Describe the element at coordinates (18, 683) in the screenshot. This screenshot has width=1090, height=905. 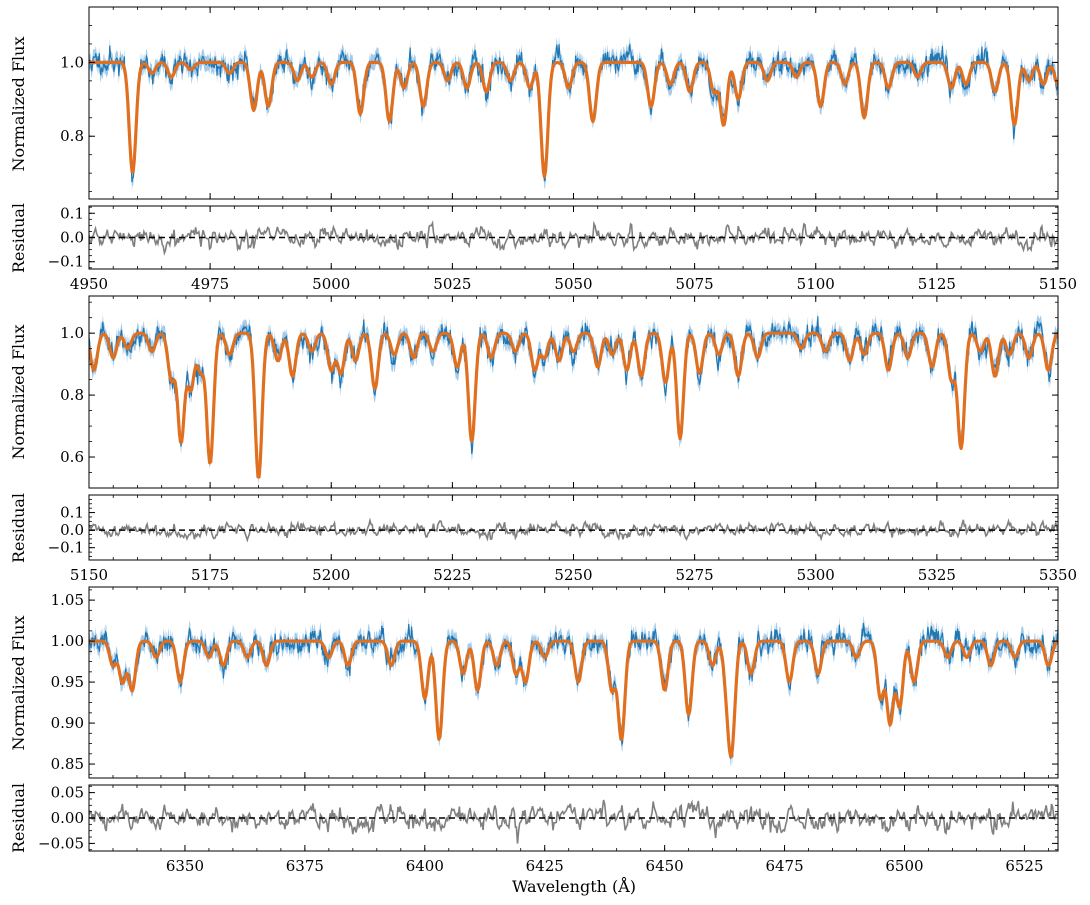
I see `panel-3-ylabel: Normalized Flux` at that location.